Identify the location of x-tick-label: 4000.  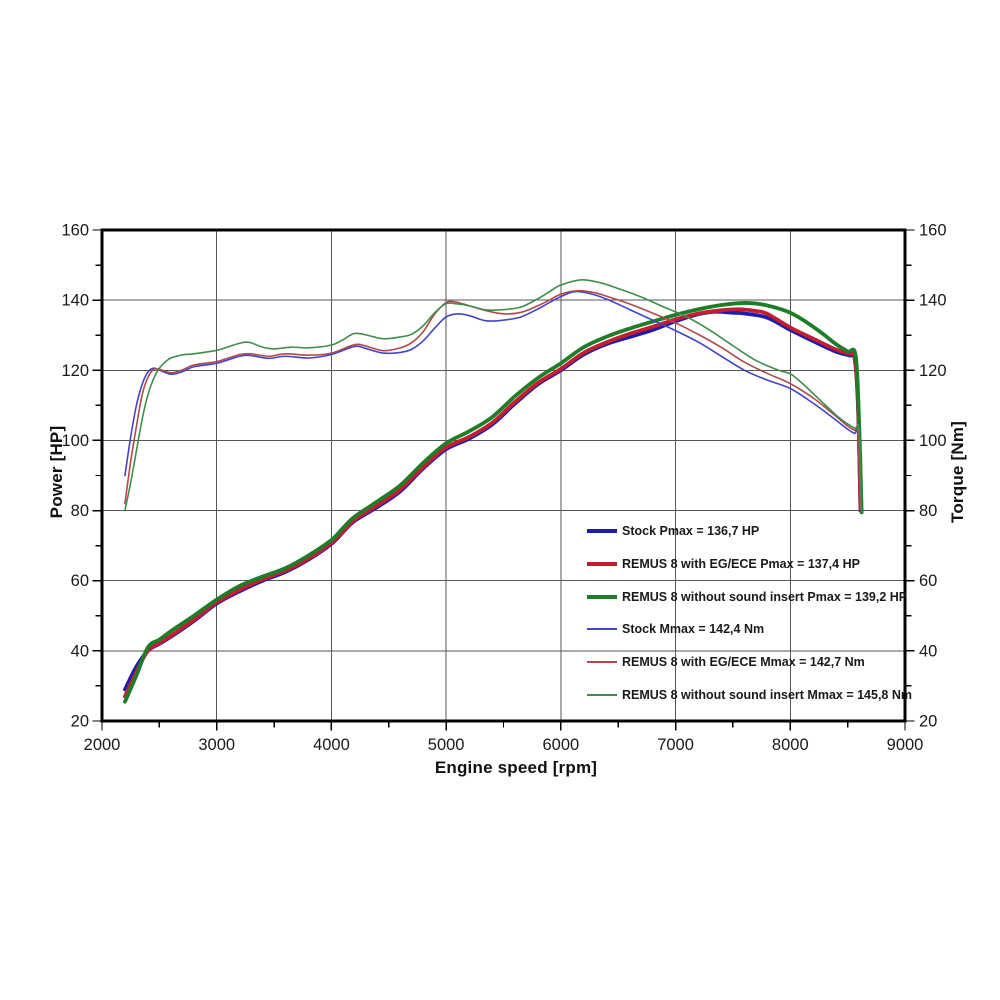
(331, 745).